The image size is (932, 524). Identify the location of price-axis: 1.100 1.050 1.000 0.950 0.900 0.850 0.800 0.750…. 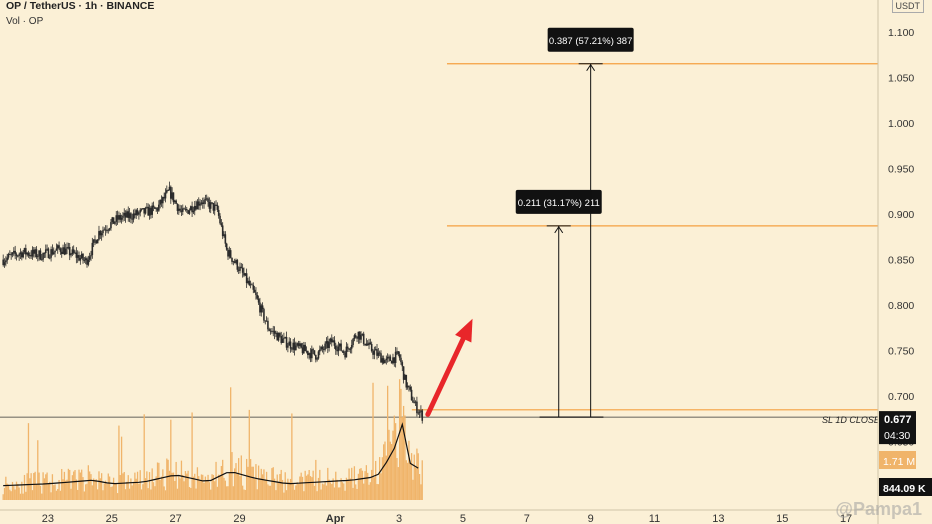
(904, 262).